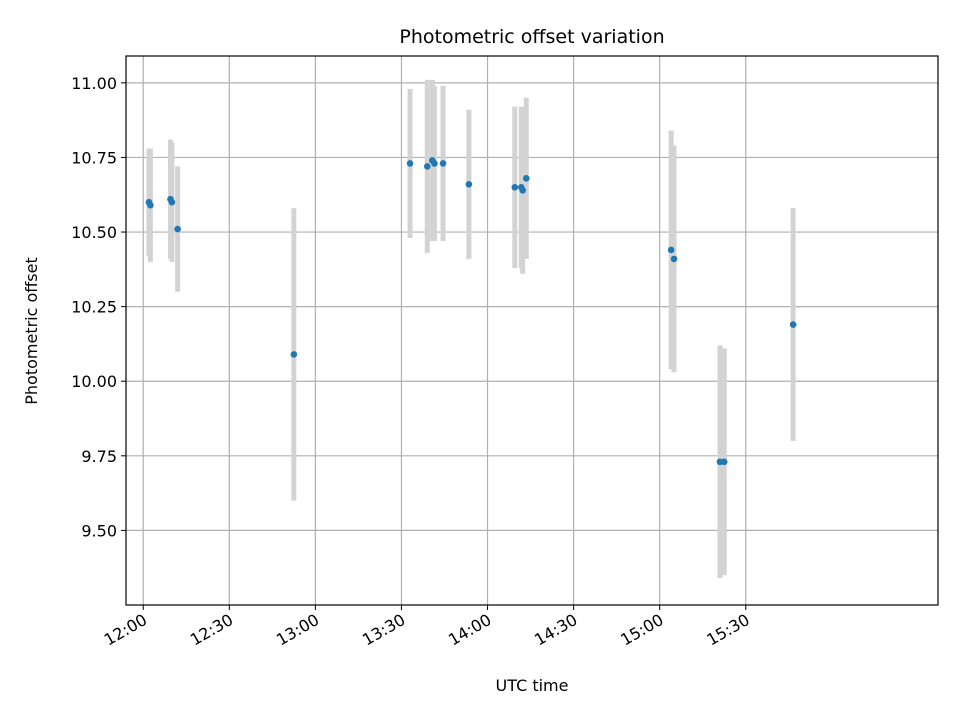  I want to click on y-tick-label: 10.25, so click(94, 307).